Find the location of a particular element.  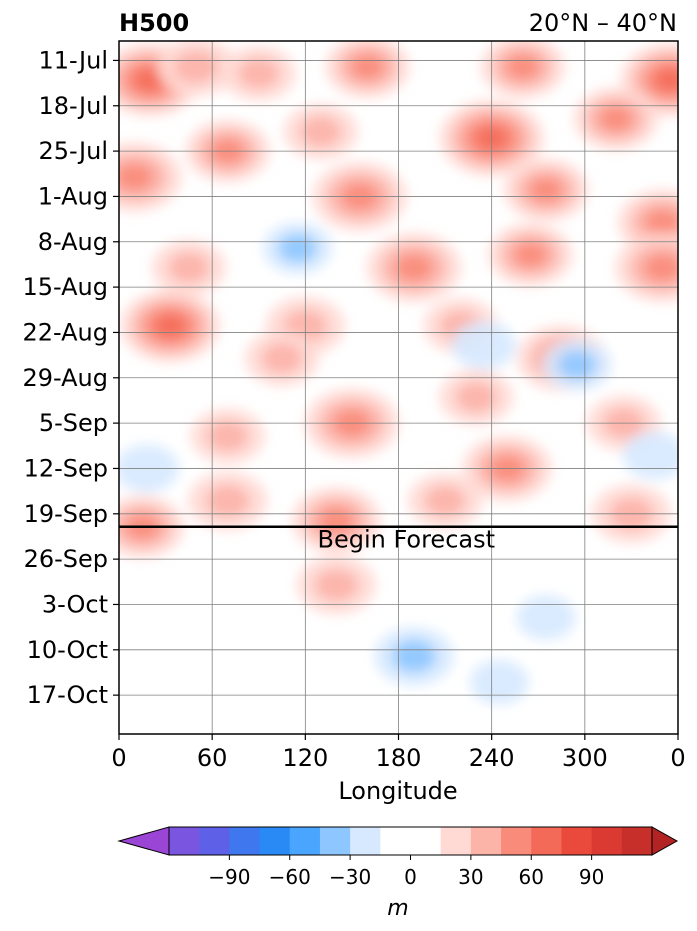

y-tick-label: 12-Sep is located at coordinates (66, 468).